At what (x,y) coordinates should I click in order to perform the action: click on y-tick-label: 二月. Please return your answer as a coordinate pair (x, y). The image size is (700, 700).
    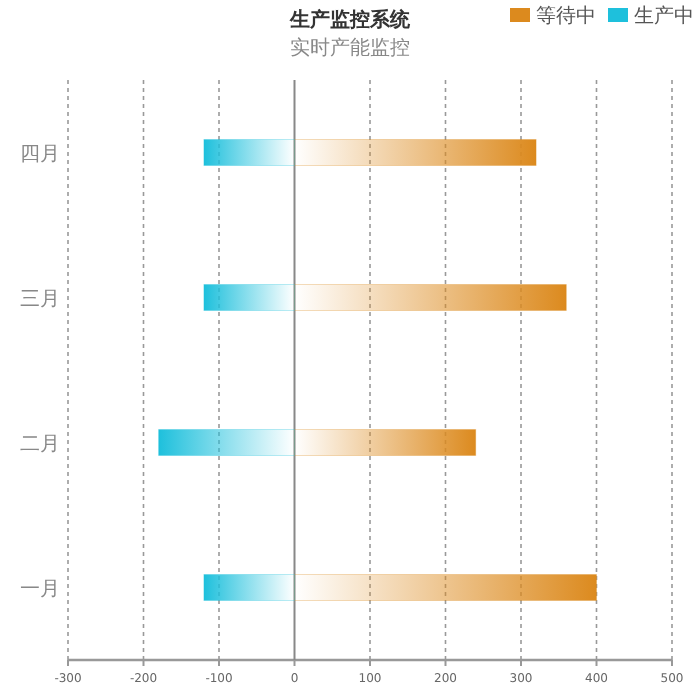
    Looking at the image, I should click on (40, 444).